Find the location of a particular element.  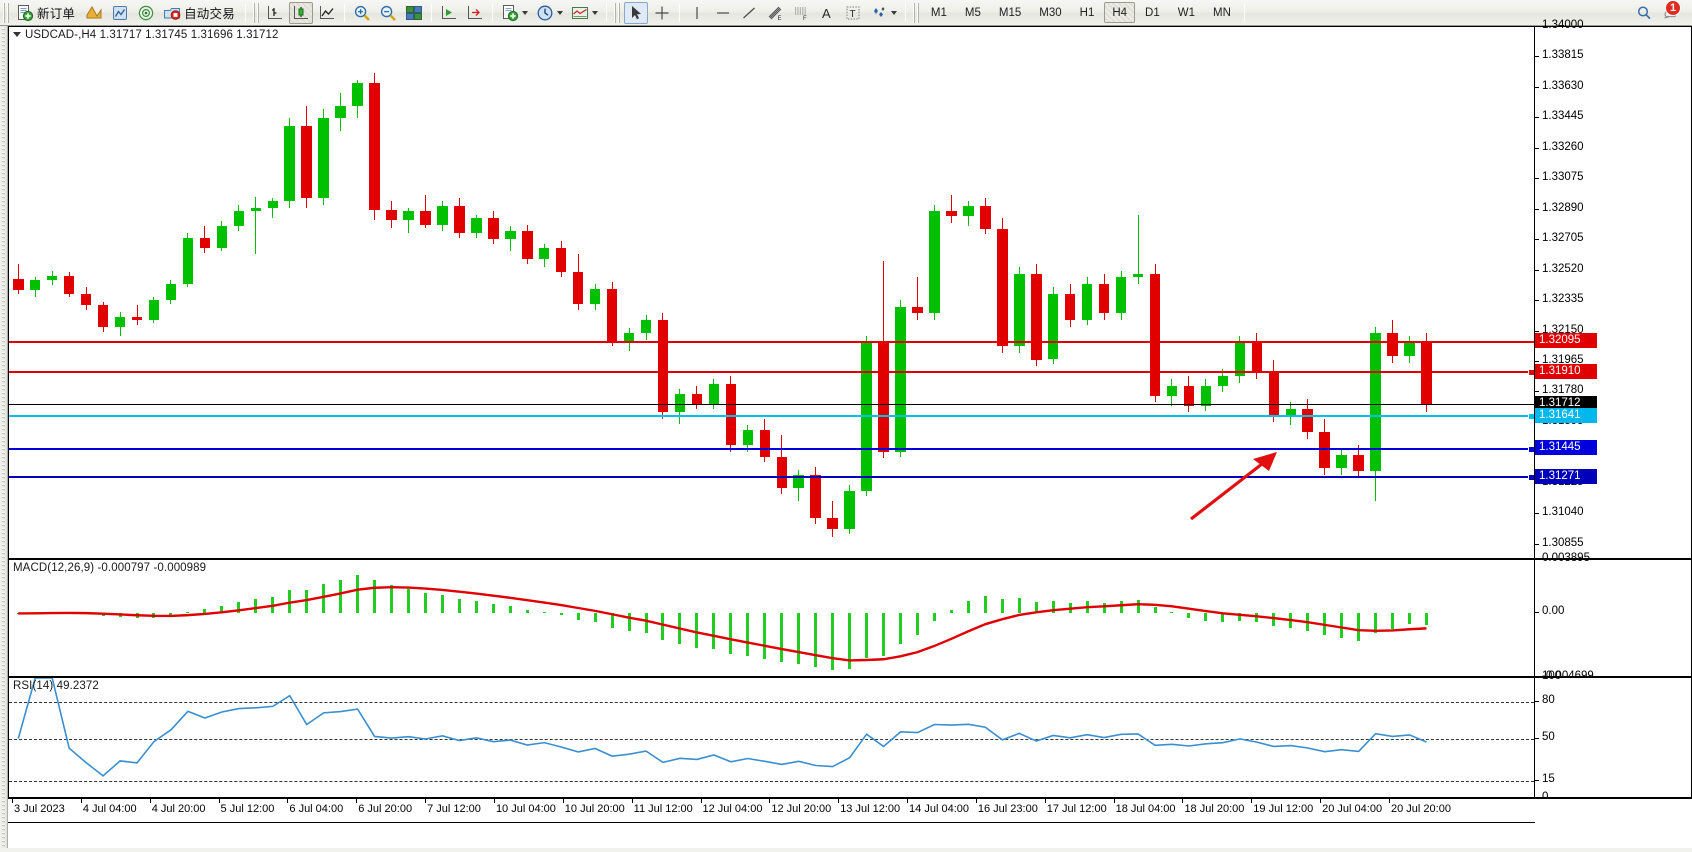

chart-shift-button is located at coordinates (475, 13).